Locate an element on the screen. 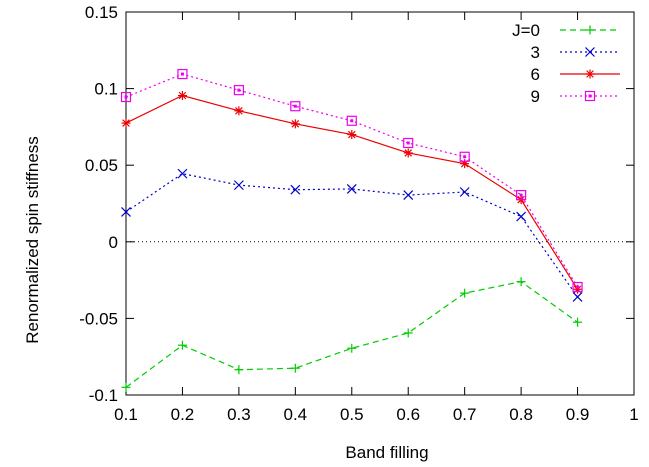 The image size is (649, 467). y-tick-label: -0.1 is located at coordinates (103, 395).